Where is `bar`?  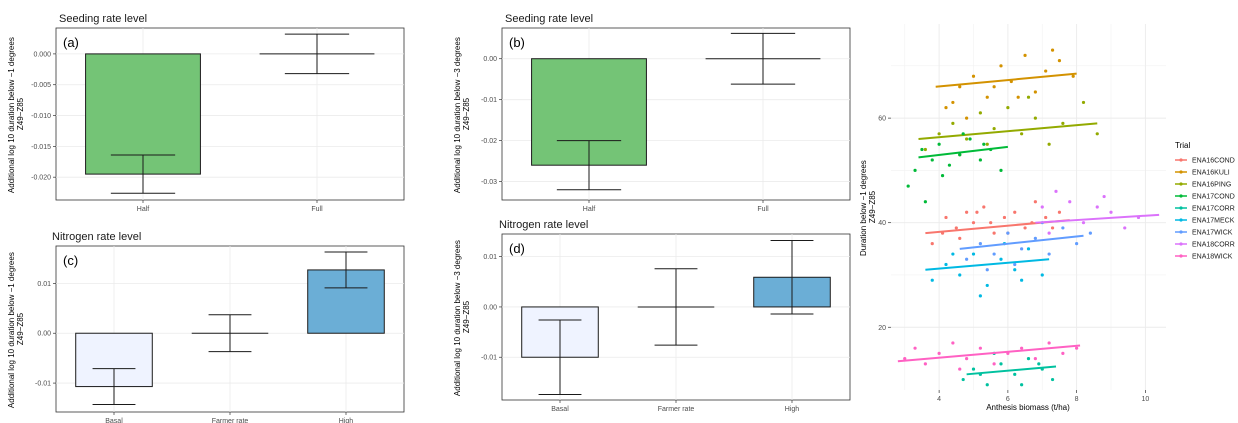
bar is located at coordinates (143, 114).